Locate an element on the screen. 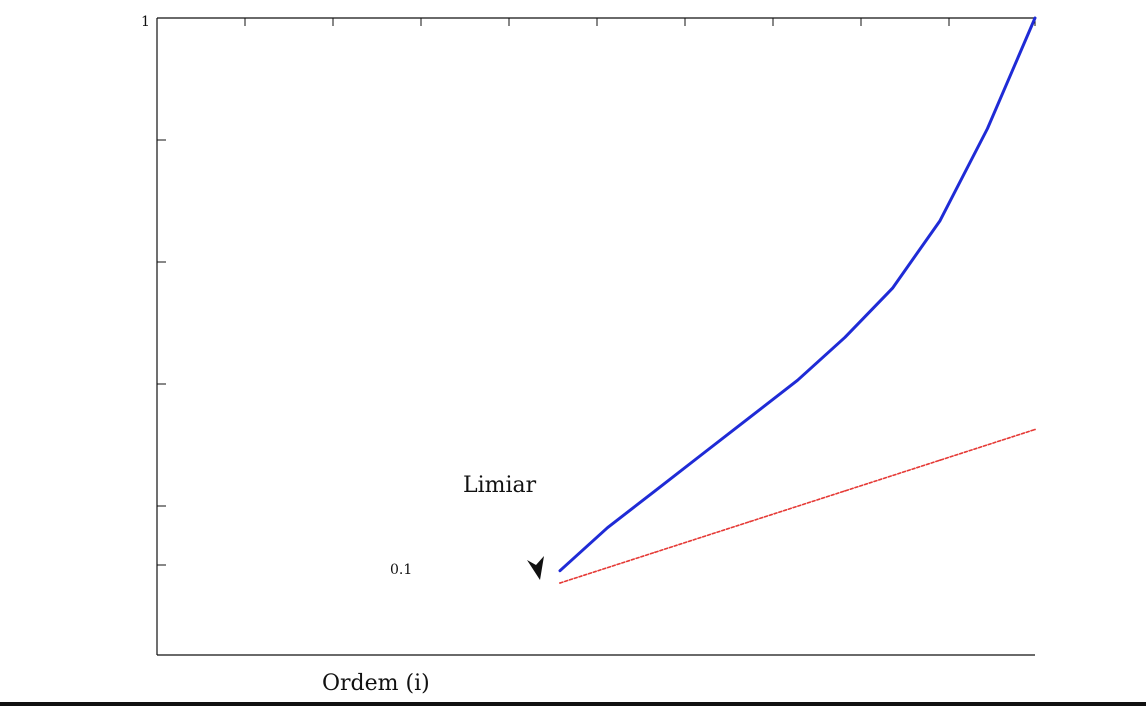 The width and height of the screenshot is (1146, 708). x-axis-title: Ordem (i) is located at coordinates (376, 683).